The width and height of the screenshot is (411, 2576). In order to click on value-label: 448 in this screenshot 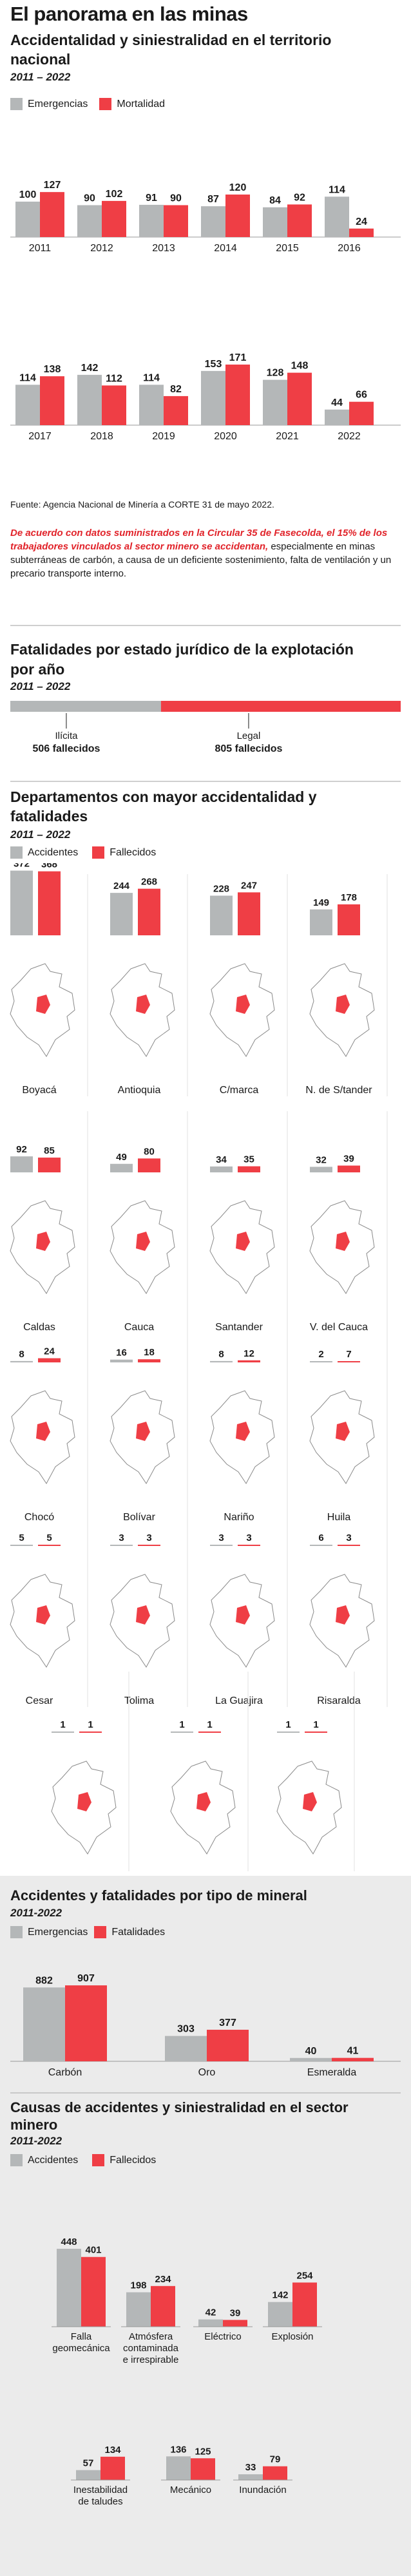, I will do `click(69, 2242)`.